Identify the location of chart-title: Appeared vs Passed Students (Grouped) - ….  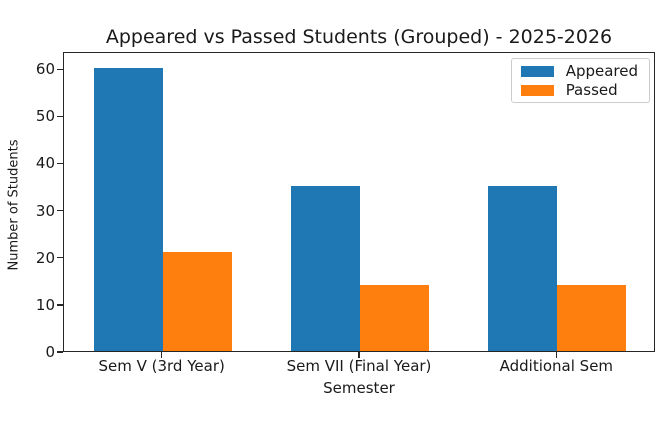
(359, 37).